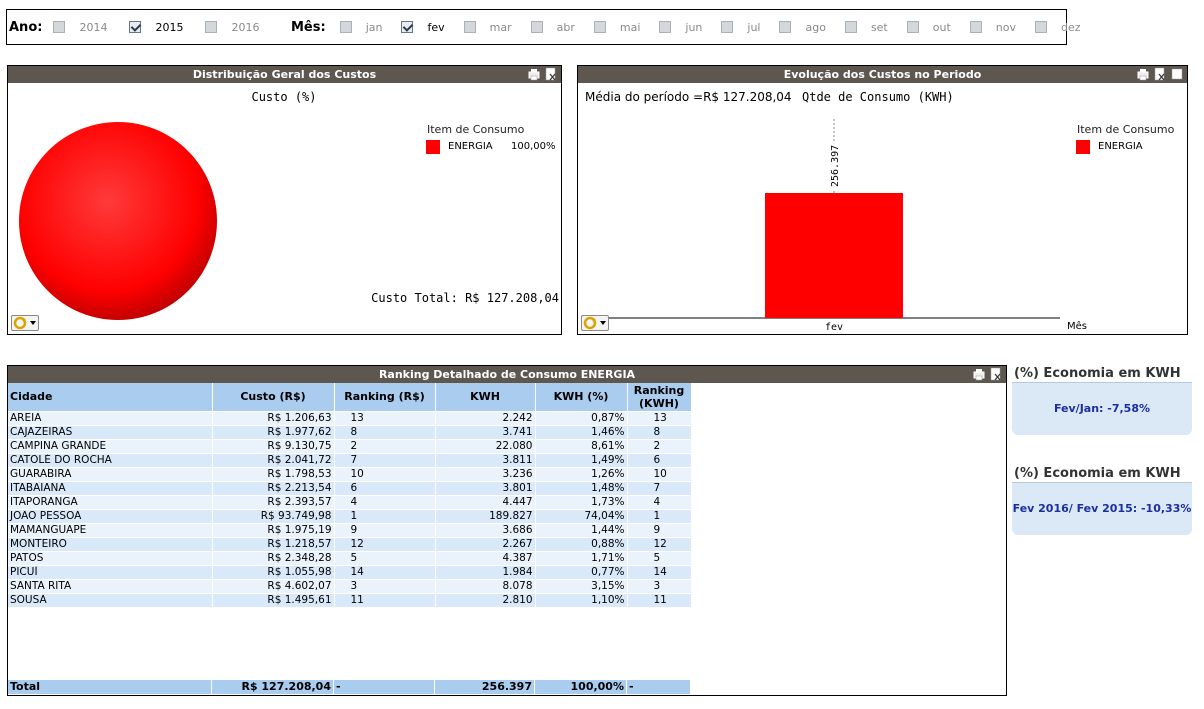 The image size is (1204, 709). I want to click on filter-option-mai: mai, so click(616, 27).